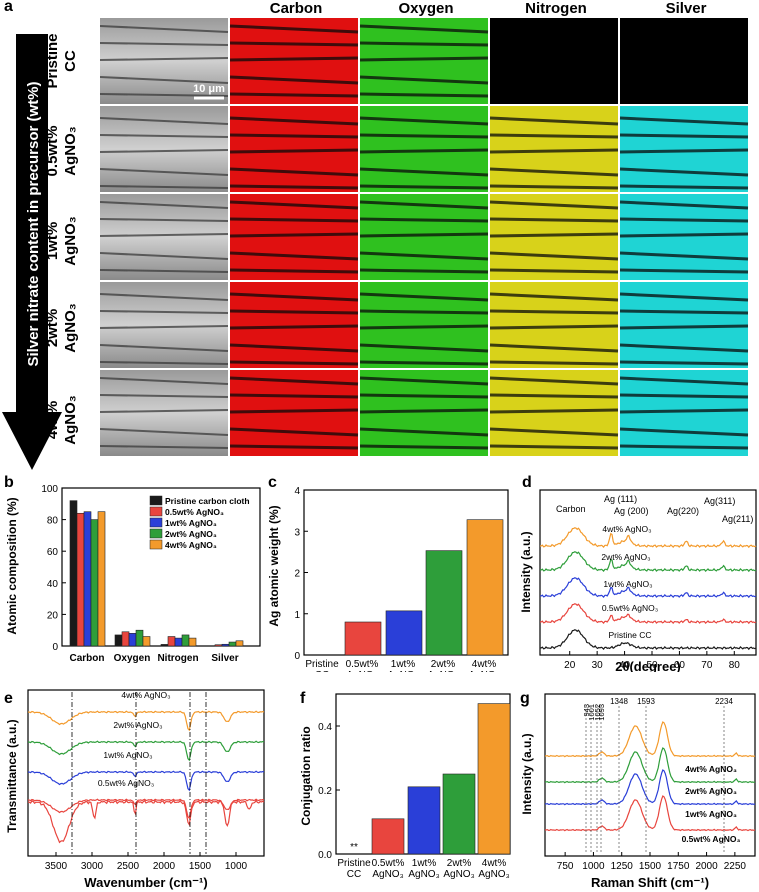  What do you see at coordinates (630, 635) in the screenshot?
I see `series-label: Pristine CC` at bounding box center [630, 635].